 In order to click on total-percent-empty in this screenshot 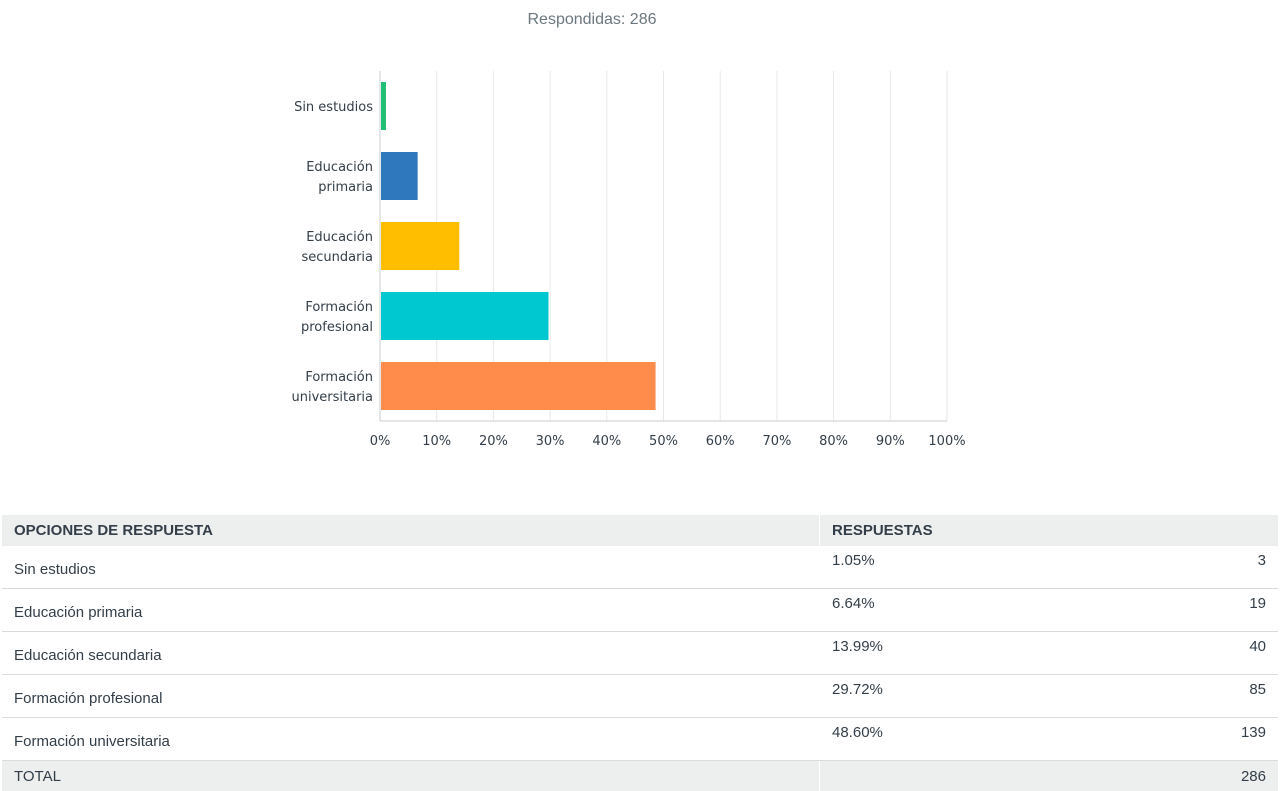, I will do `click(934, 776)`.